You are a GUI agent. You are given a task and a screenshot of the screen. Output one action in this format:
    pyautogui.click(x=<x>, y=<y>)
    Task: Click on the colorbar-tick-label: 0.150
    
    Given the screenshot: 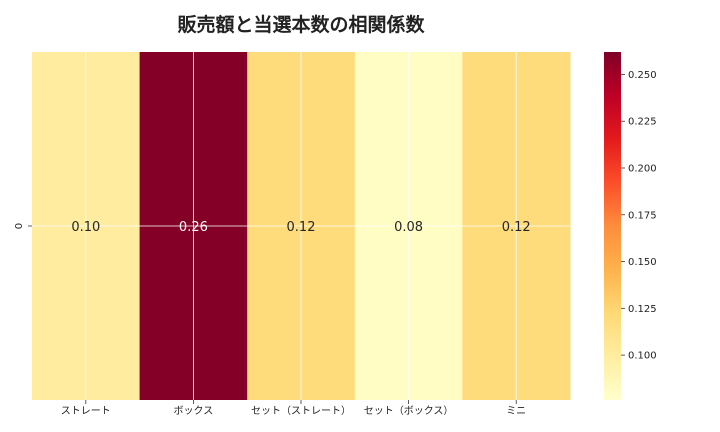 What is the action you would take?
    pyautogui.click(x=642, y=262)
    